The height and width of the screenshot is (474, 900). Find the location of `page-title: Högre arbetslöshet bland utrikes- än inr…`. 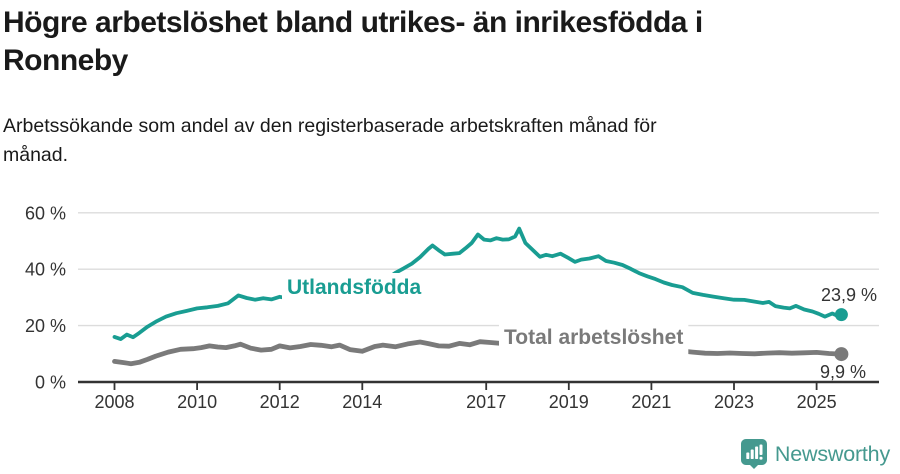

page-title: Högre arbetslöshet bland utrikes- än inr… is located at coordinates (353, 42).